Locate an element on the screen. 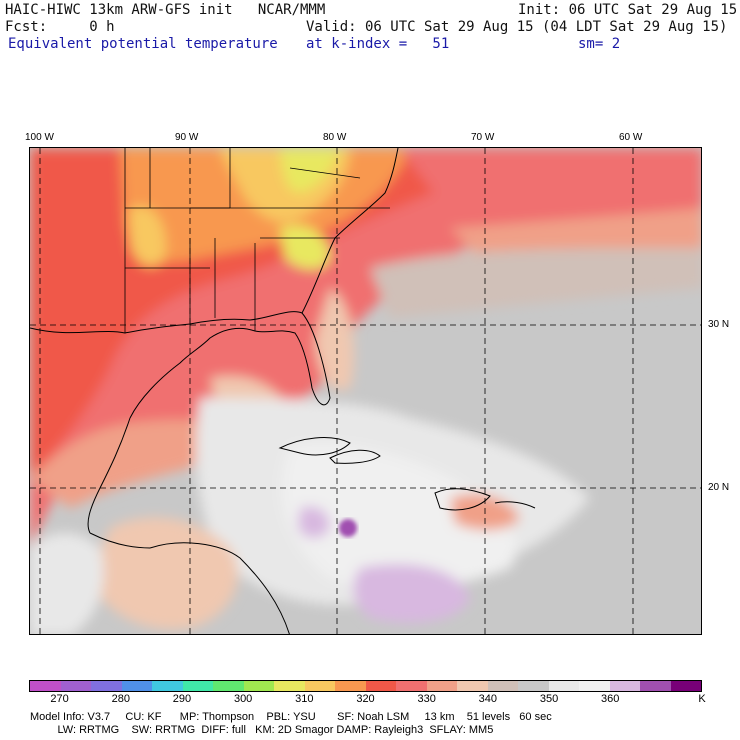 The width and height of the screenshot is (740, 740). field-title: Equivalent potential temperature is located at coordinates (143, 44).